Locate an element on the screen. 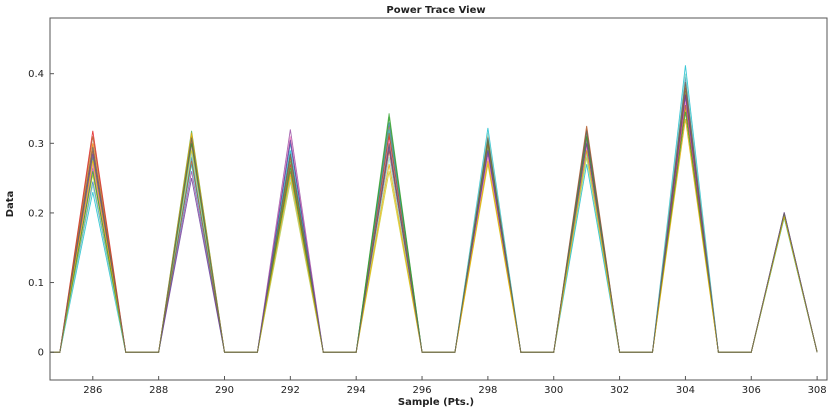  chart-title: Power Trace View is located at coordinates (435, 10).